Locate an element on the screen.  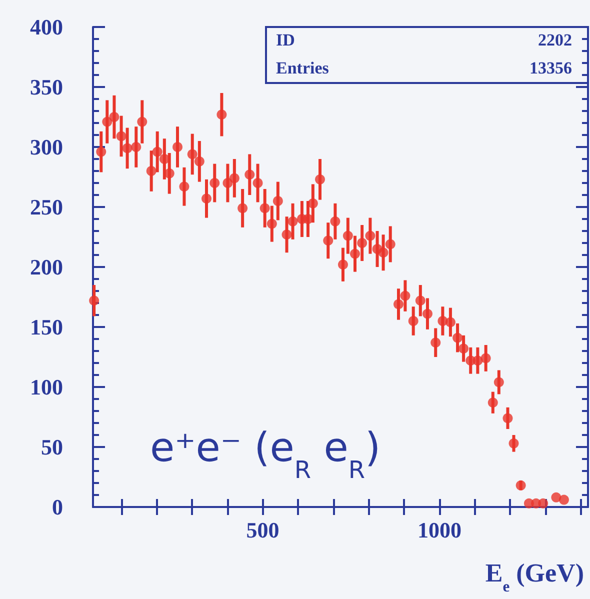
x-tick-label: 1000 is located at coordinates (440, 530).